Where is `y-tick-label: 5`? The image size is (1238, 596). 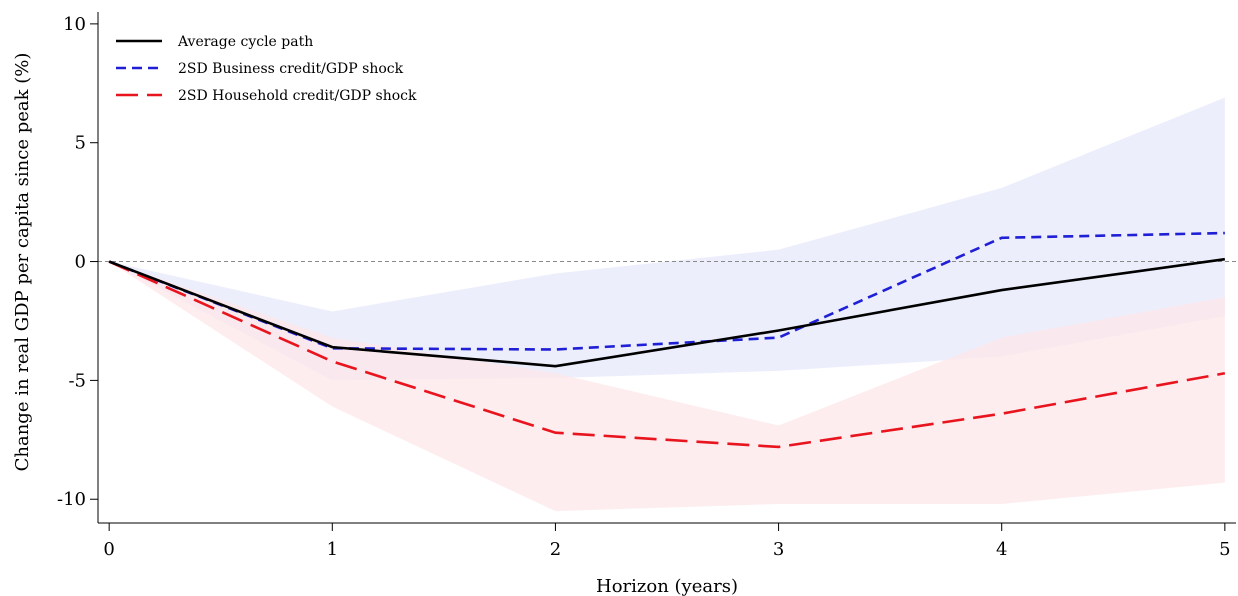 y-tick-label: 5 is located at coordinates (80, 143).